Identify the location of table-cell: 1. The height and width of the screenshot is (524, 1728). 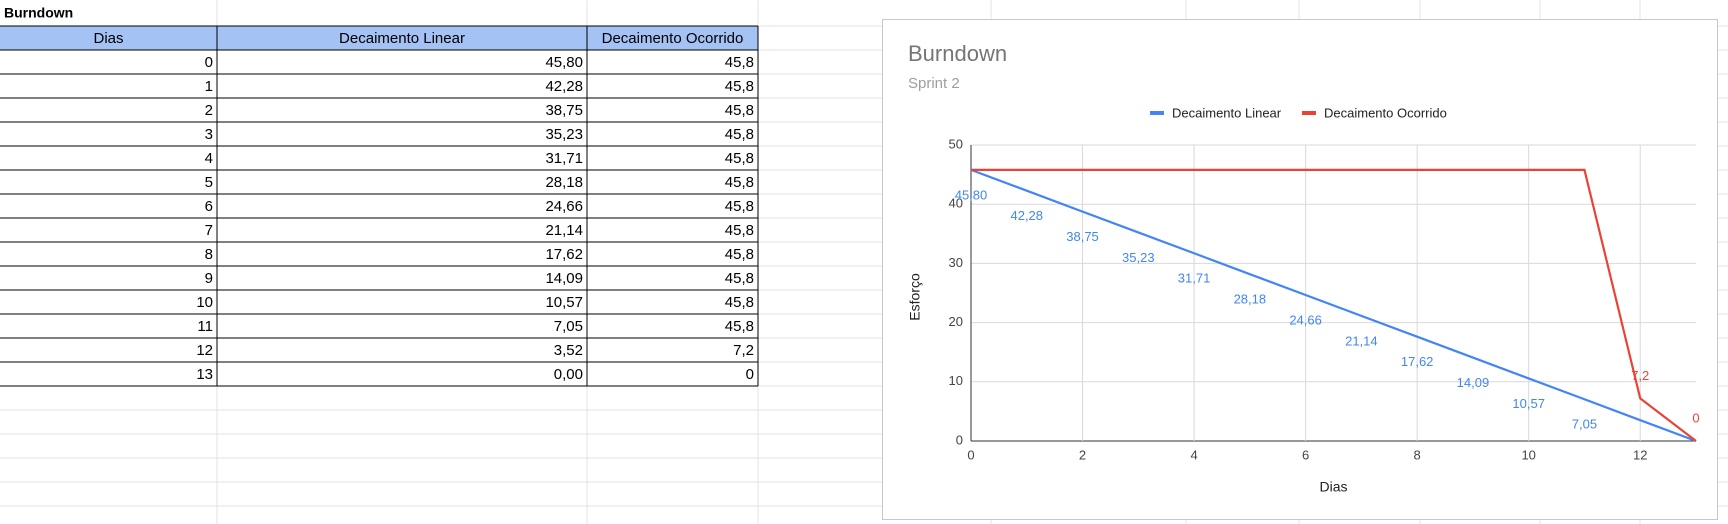
(209, 86).